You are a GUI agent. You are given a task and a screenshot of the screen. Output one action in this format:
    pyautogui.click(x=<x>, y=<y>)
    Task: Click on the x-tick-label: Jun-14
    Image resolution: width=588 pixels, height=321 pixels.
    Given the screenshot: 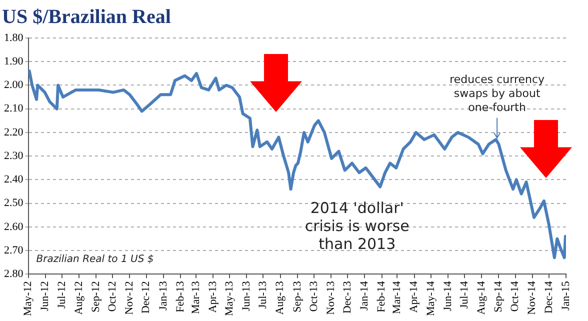 What is the action you would take?
    pyautogui.click(x=448, y=296)
    